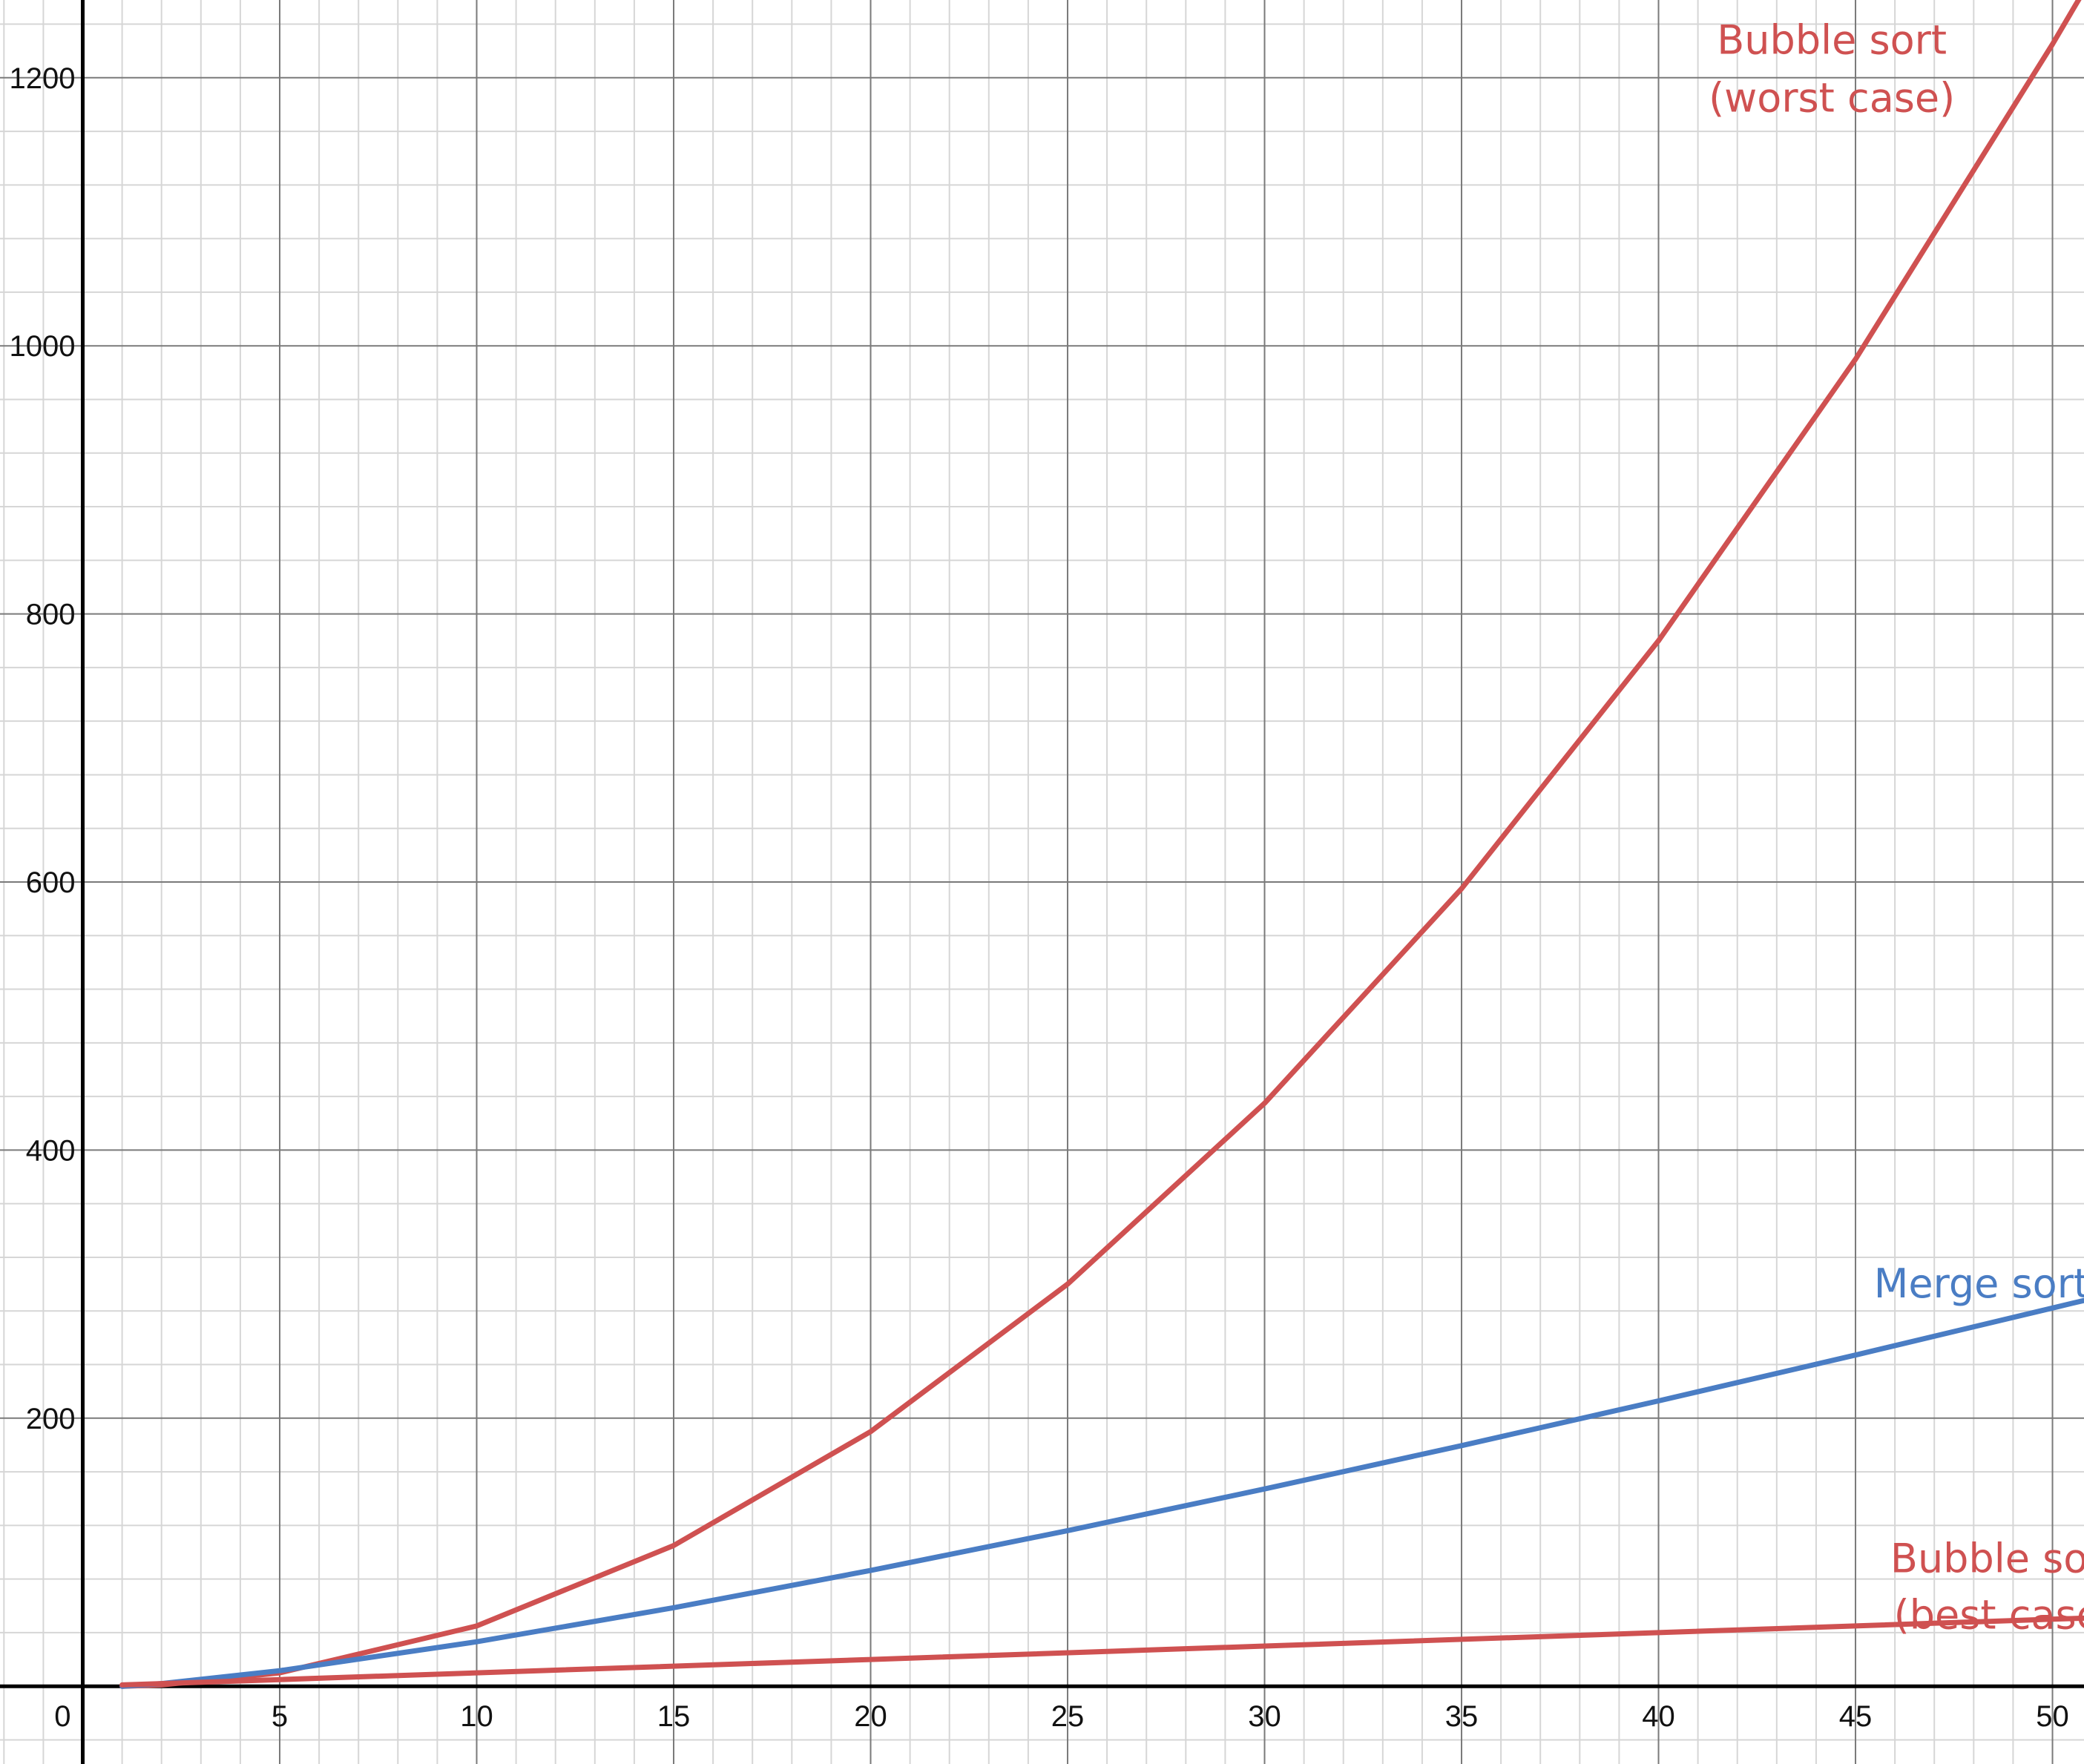 The width and height of the screenshot is (2084, 1764). I want to click on y-tick-label: 200, so click(51, 1419).